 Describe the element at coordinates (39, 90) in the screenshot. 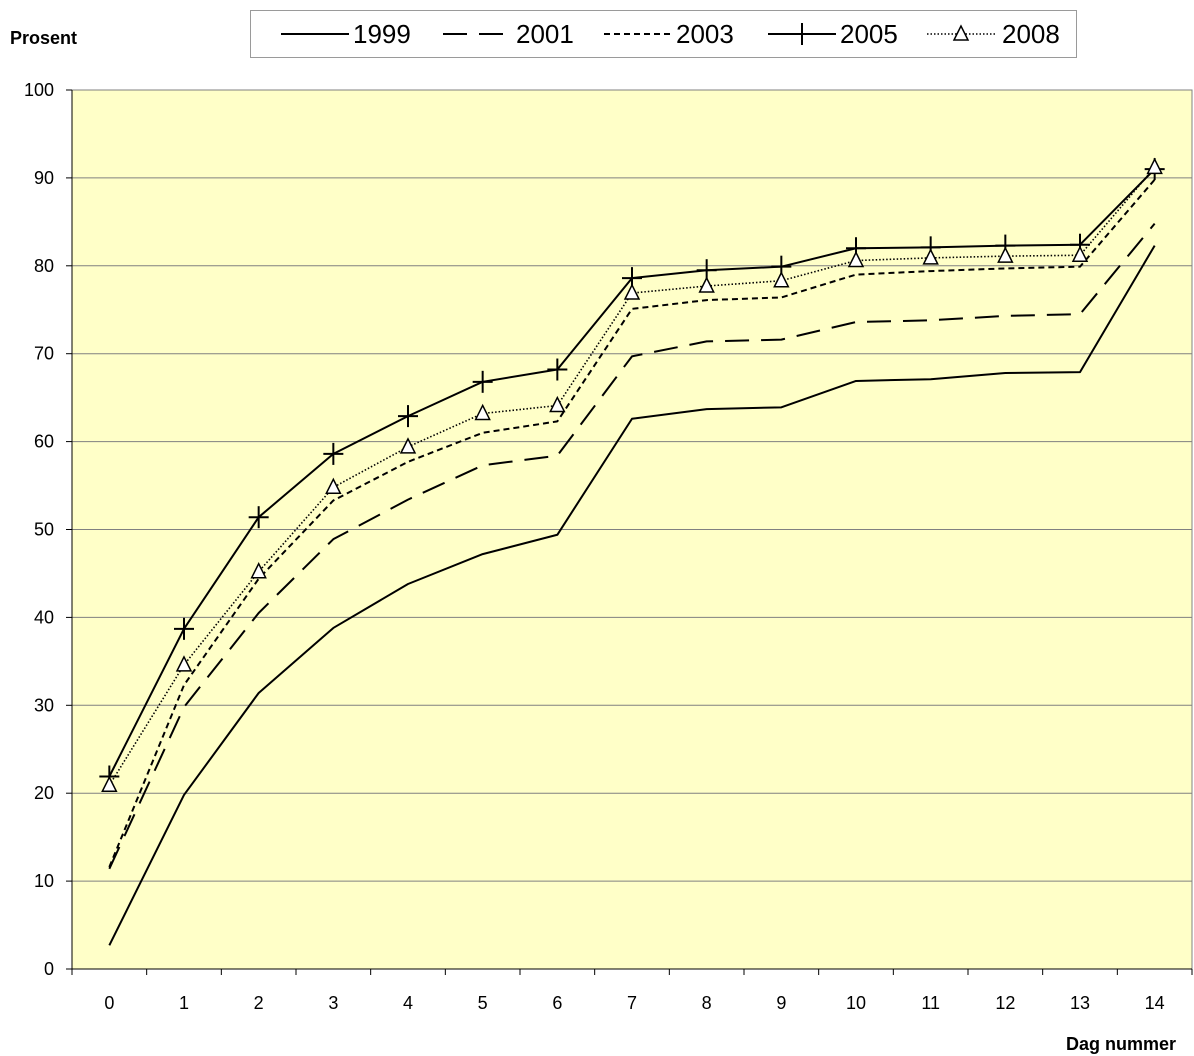

I see `y-tick-label: 100` at that location.